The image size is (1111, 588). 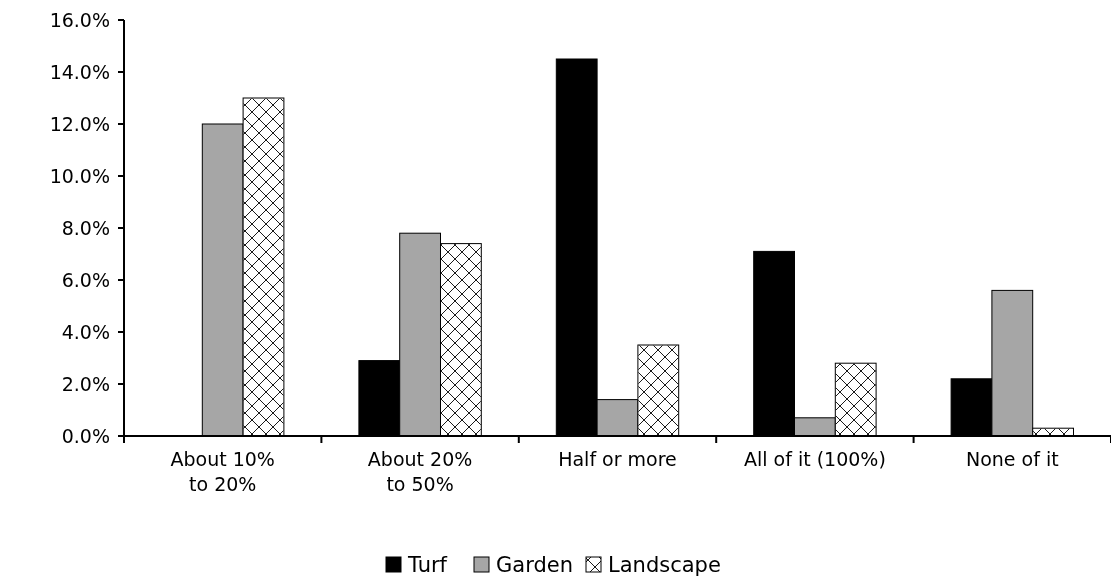 What do you see at coordinates (79, 123) in the screenshot?
I see `y-tick-label: 12.0%` at bounding box center [79, 123].